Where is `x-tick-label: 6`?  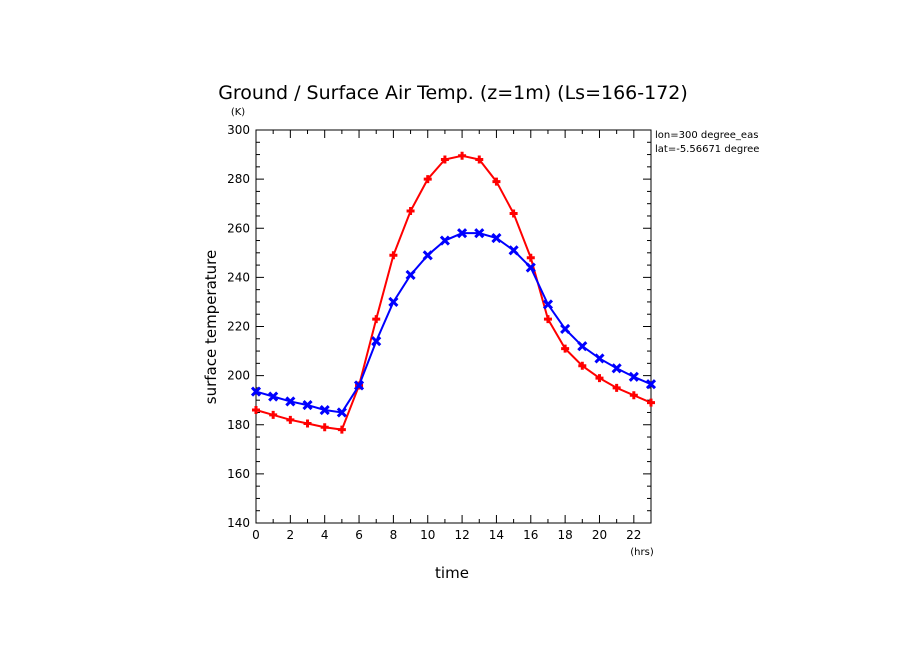
x-tick-label: 6 is located at coordinates (359, 535).